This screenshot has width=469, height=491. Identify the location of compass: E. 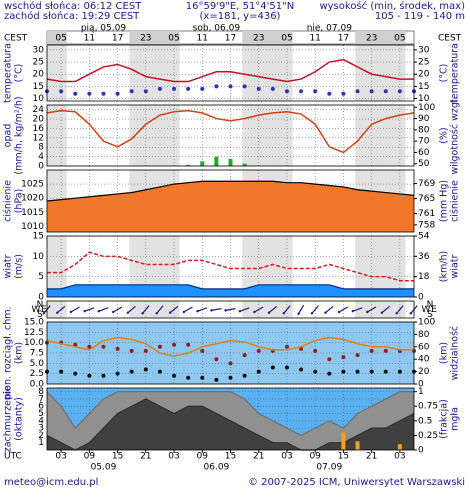
(434, 310).